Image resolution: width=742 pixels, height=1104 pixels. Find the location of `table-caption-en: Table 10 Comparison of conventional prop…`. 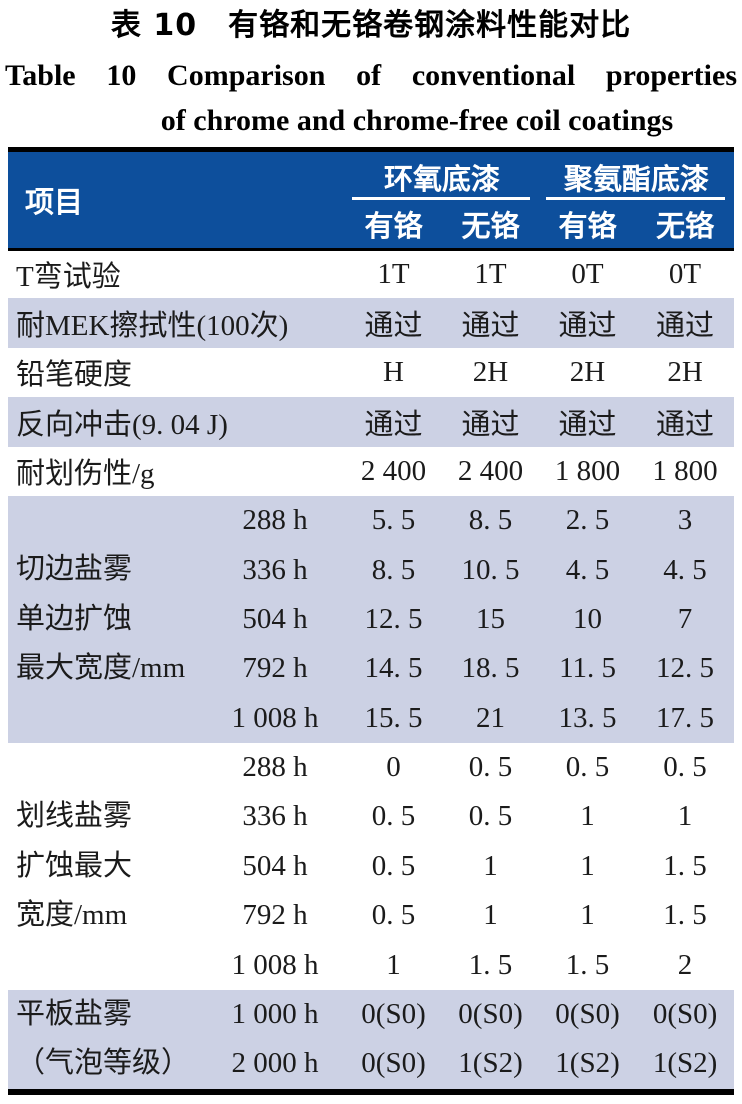

table-caption-en: Table 10 Comparison of conventional prop… is located at coordinates (371, 98).